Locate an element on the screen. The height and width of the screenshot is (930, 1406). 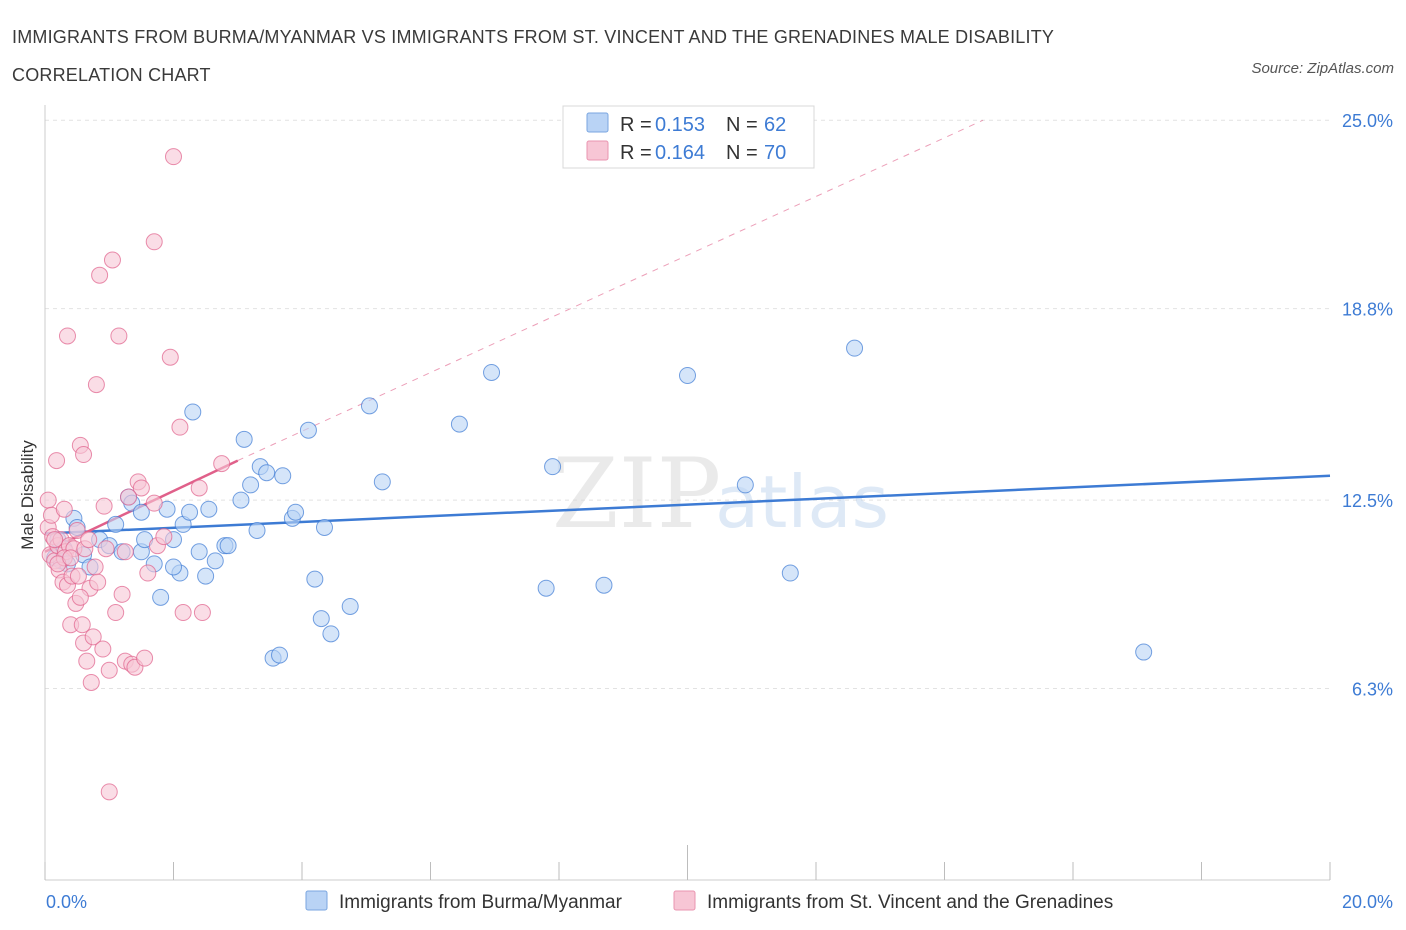
watermark-zip: ZIP is located at coordinates (636, 494).